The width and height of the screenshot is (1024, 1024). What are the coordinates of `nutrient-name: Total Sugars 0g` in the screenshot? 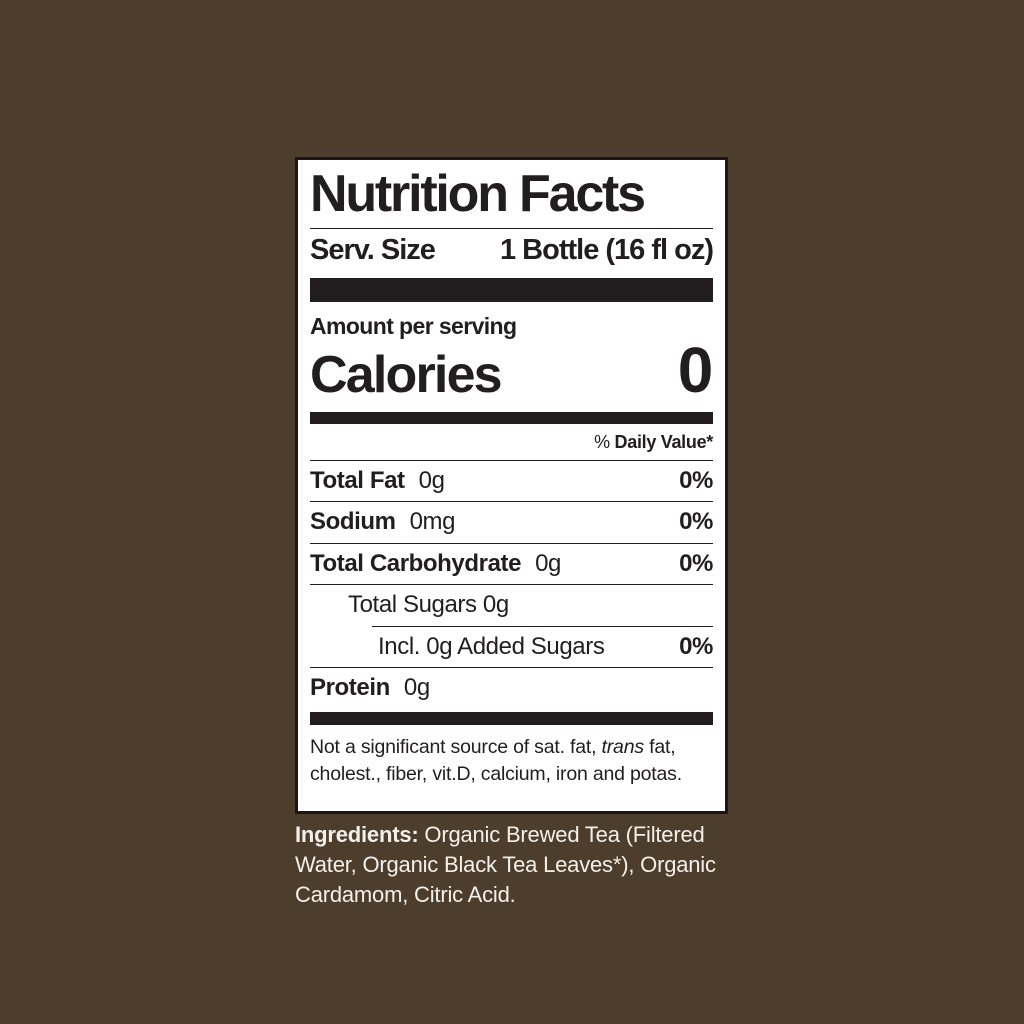 It's located at (428, 605).